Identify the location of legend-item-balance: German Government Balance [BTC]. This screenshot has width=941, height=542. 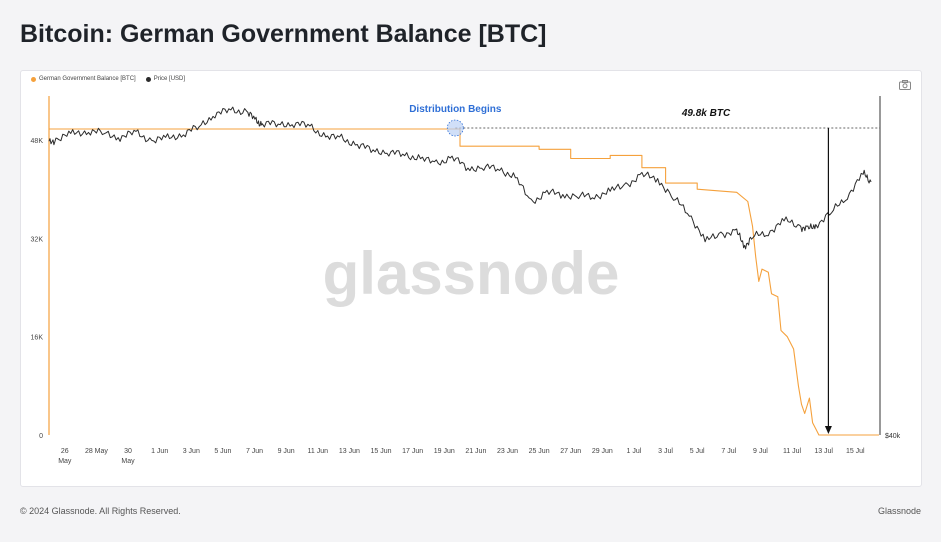
(83, 79).